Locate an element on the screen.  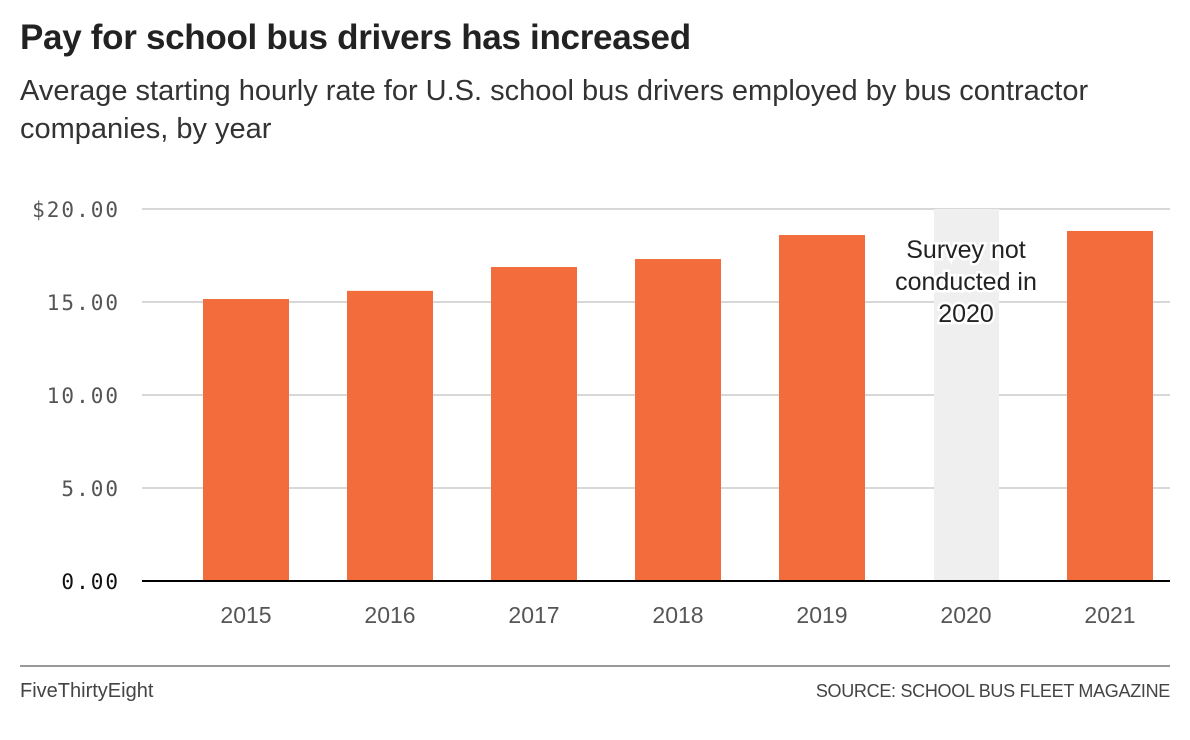
chart-title: Pay for school bus drivers has increased is located at coordinates (355, 37).